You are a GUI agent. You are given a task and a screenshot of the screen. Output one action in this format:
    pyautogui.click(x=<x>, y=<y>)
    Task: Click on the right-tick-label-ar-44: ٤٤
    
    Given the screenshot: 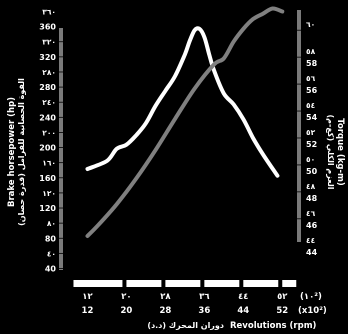 What is the action you would take?
    pyautogui.click(x=310, y=240)
    